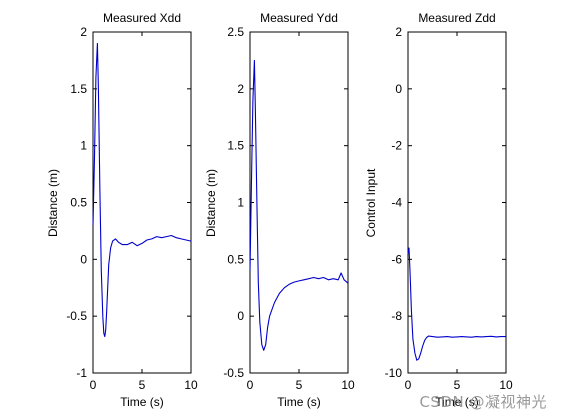  Describe the element at coordinates (396, 203) in the screenshot. I see `y-tick-label: -4` at that location.